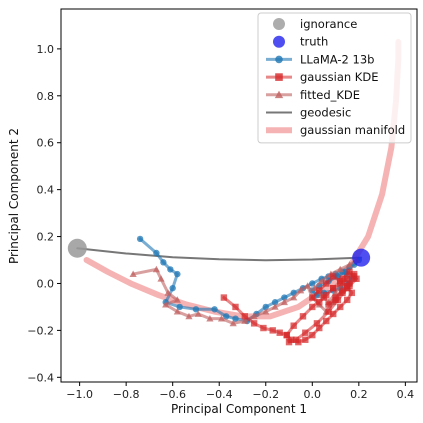  Describe the element at coordinates (46, 237) in the screenshot. I see `y-tick-label: 0.2` at that location.